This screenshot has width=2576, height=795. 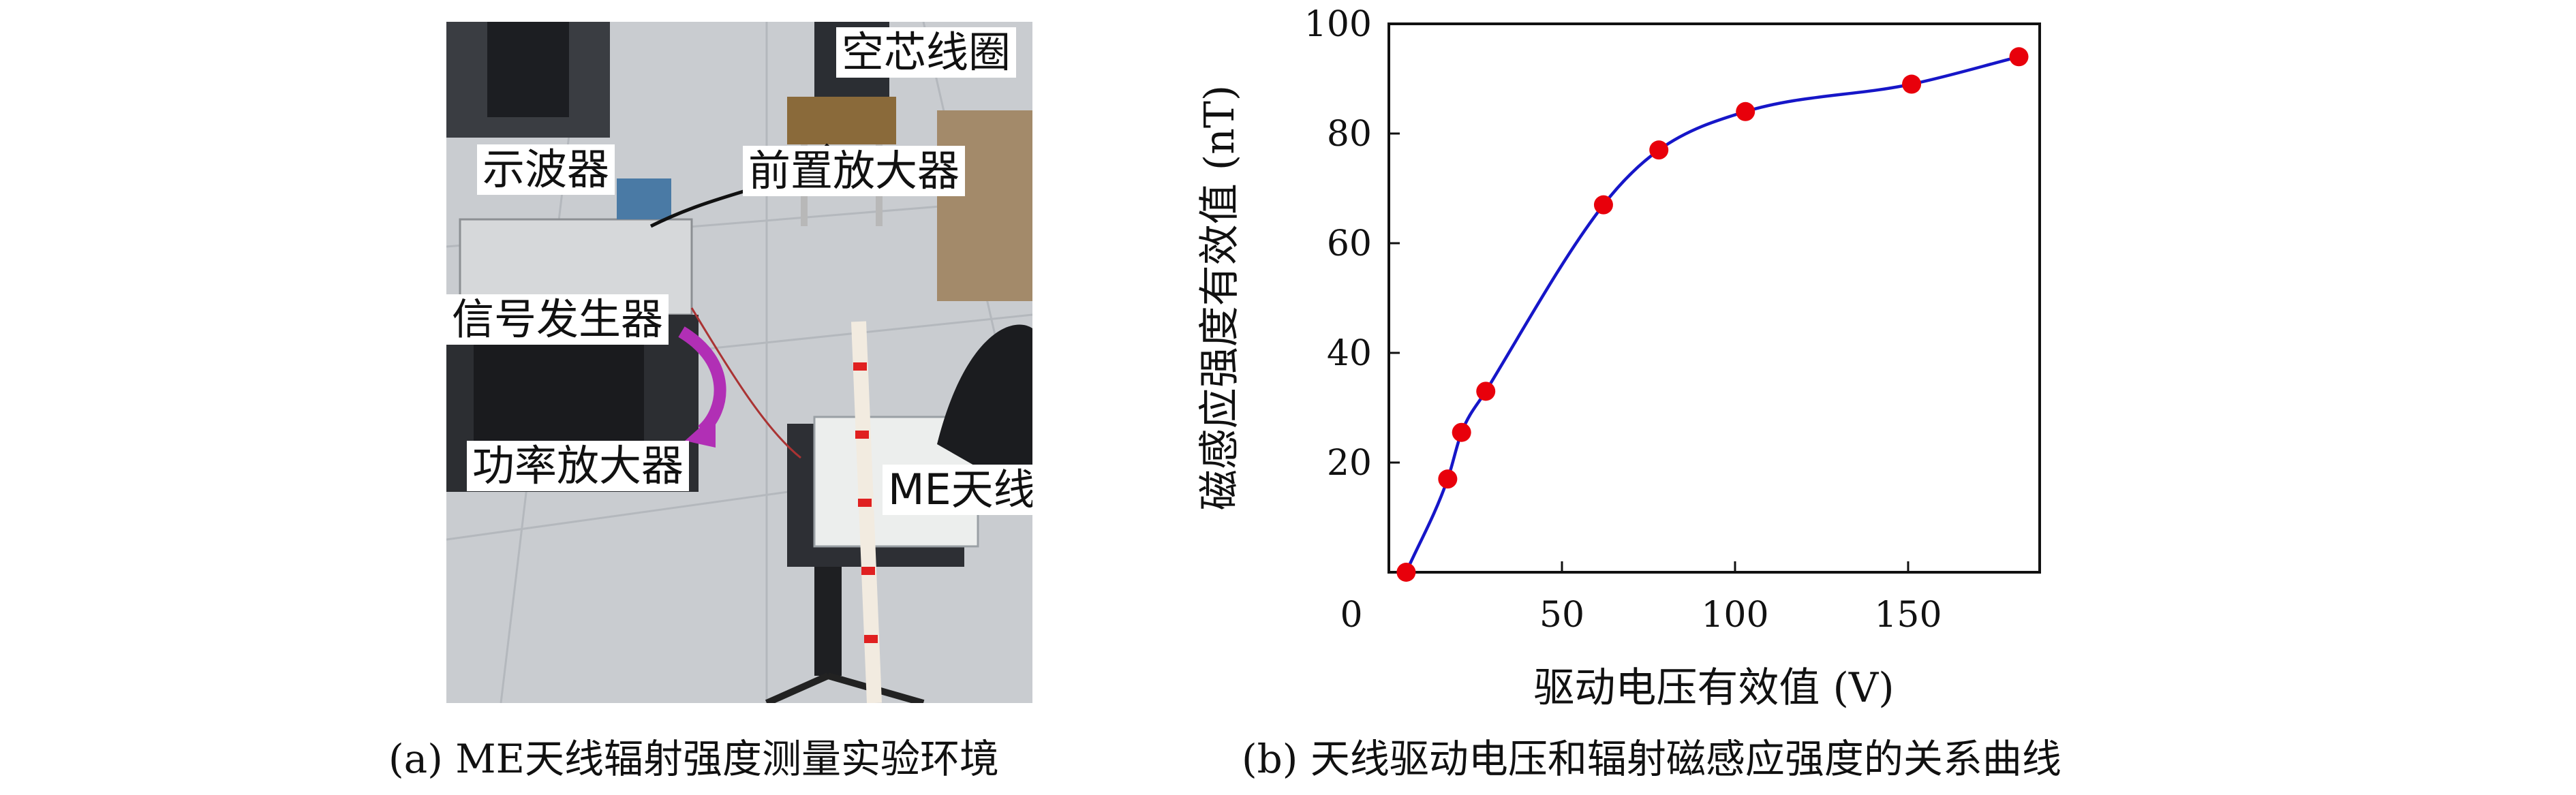 I want to click on y-tick-label: 80, so click(x=1349, y=134).